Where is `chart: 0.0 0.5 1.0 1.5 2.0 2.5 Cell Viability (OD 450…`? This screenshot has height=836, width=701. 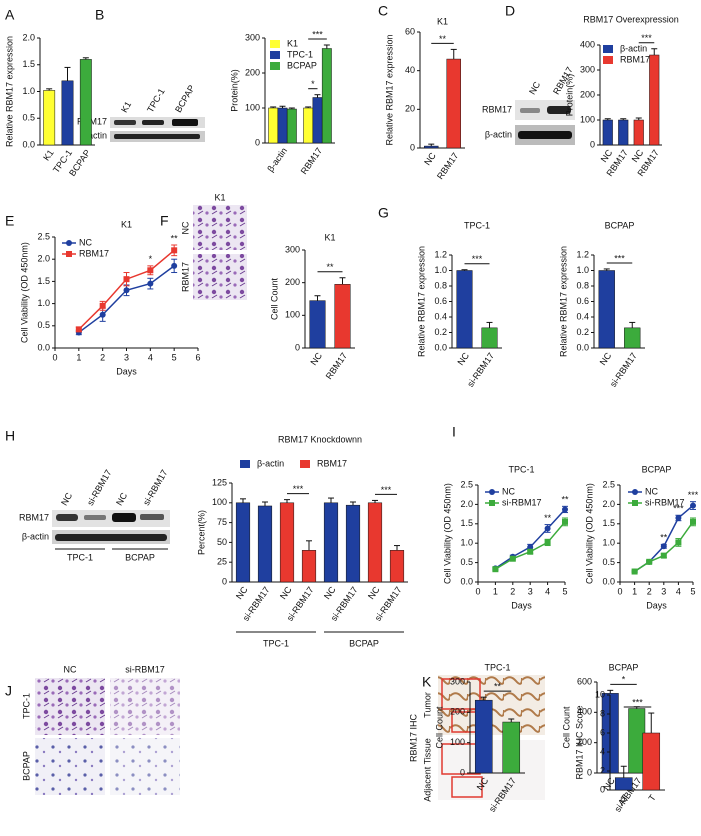
chart: 0.0 0.5 1.0 1.5 2.0 2.5 Cell Viability (OD 450… is located at coordinates (505, 537).